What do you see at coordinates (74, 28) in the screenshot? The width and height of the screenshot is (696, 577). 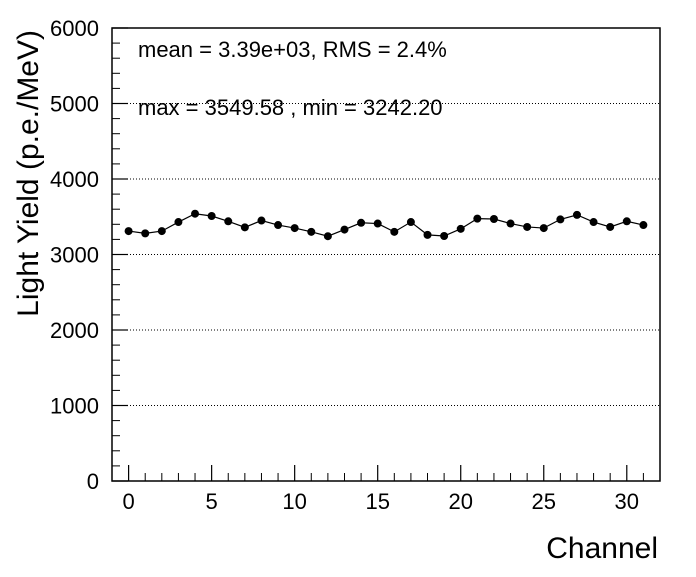 I see `y-tick-label: 6000` at bounding box center [74, 28].